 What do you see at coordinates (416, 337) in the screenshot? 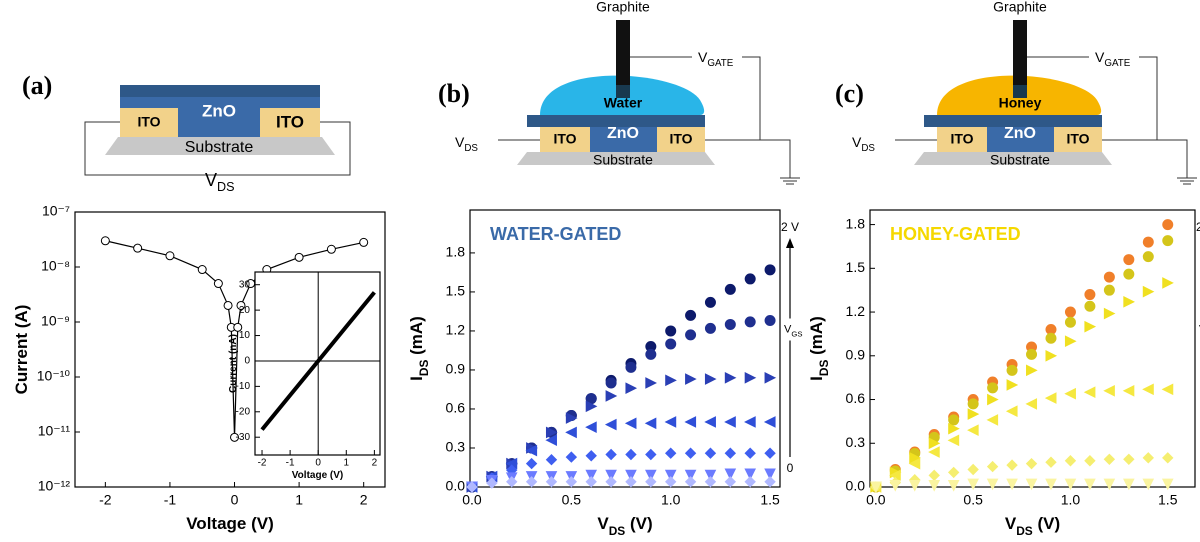
I see `text-part: (mA)` at bounding box center [416, 337].